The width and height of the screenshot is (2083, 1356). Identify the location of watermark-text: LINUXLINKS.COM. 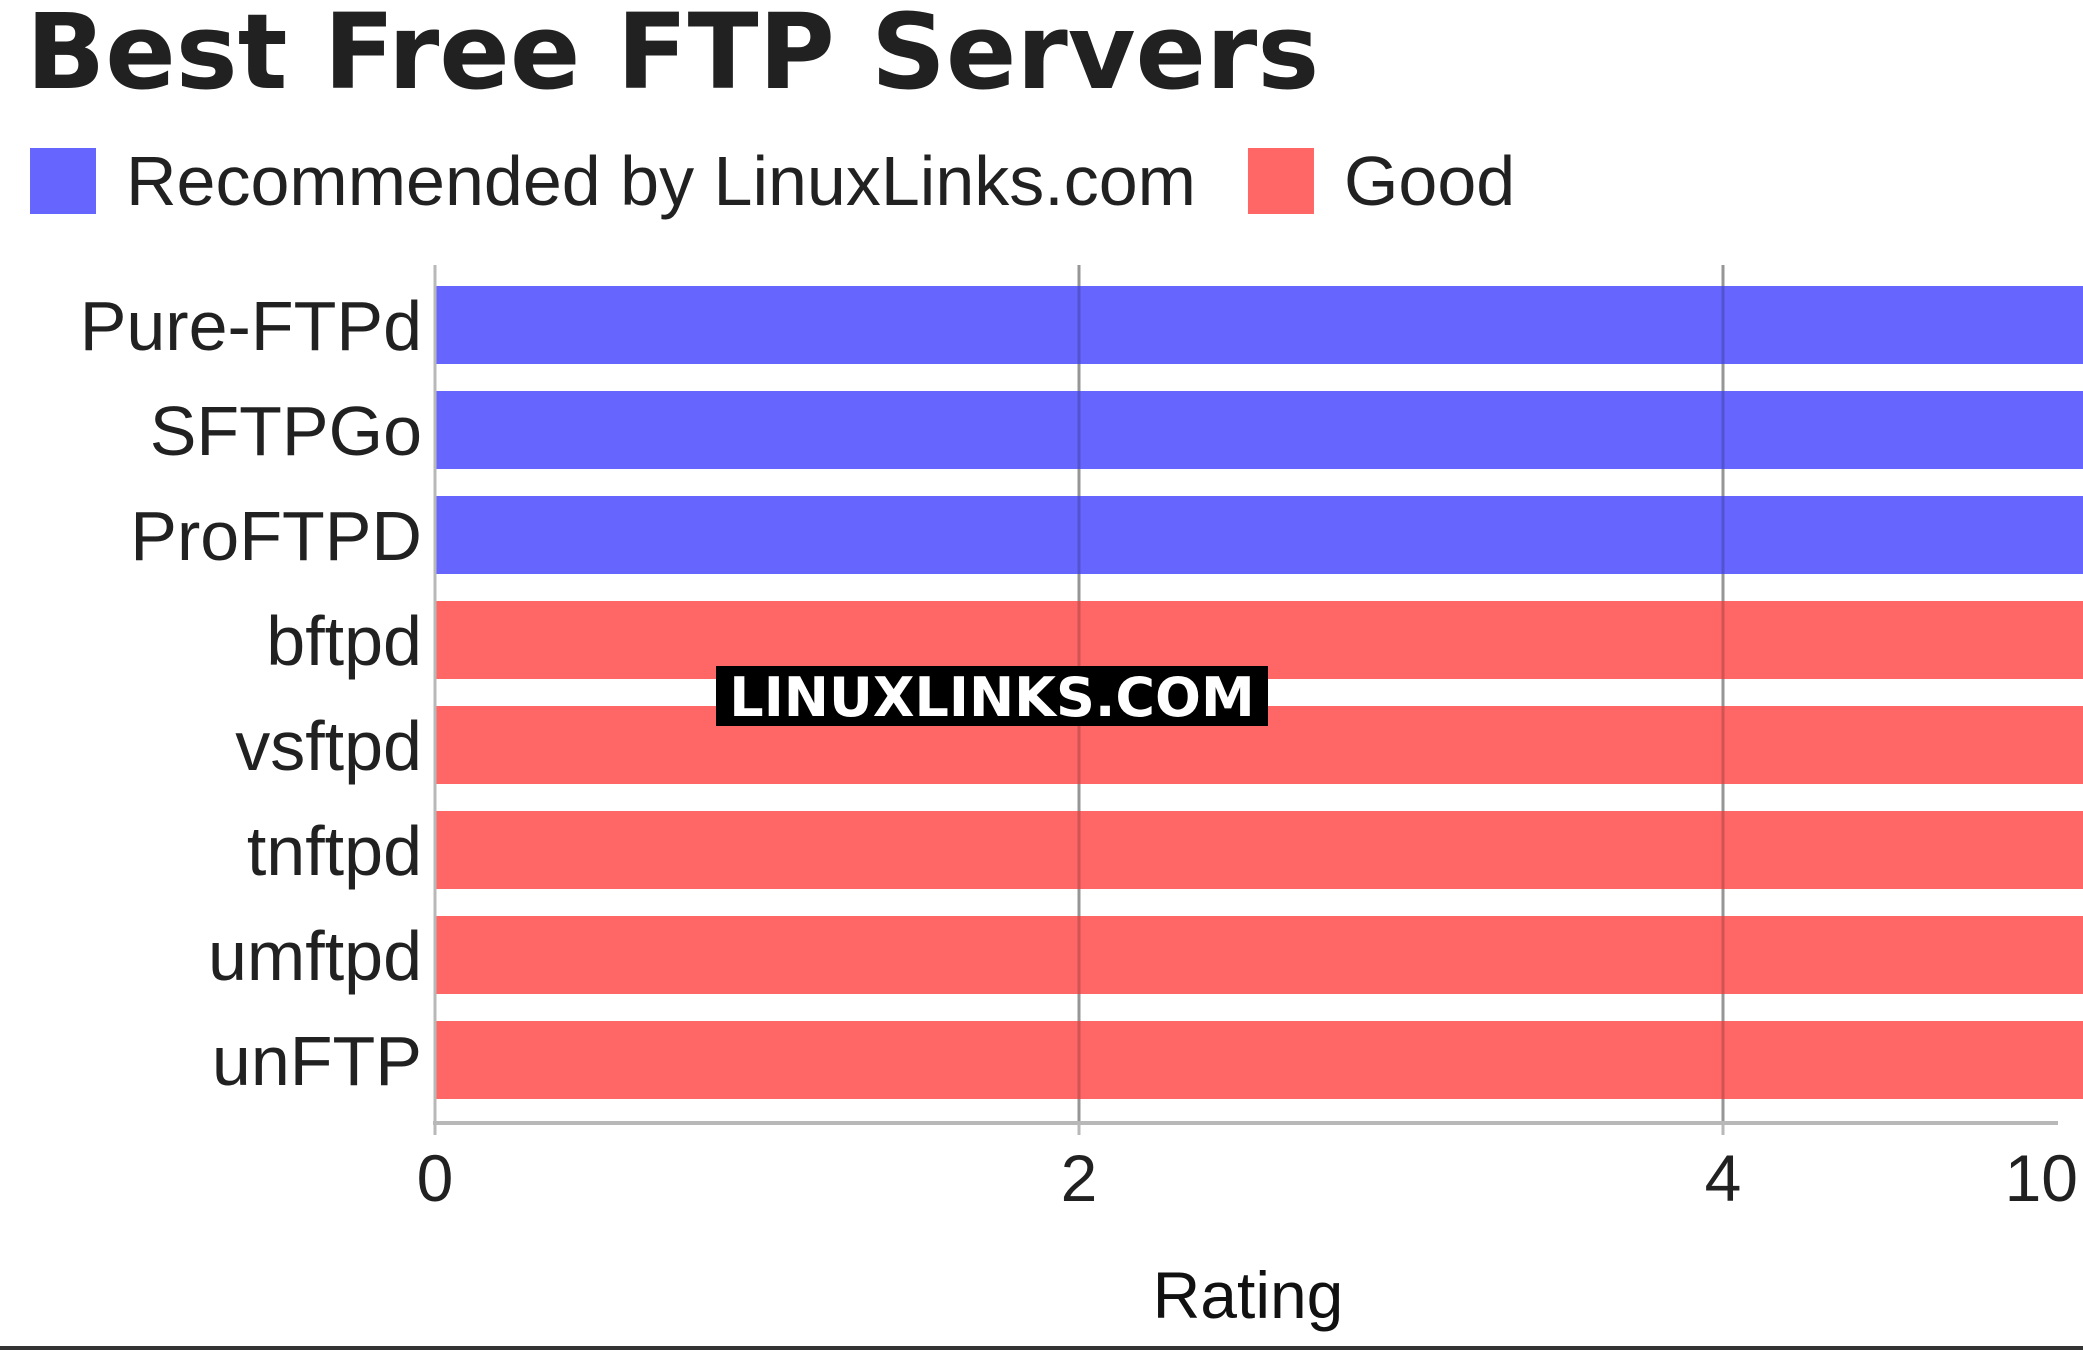
(991, 697).